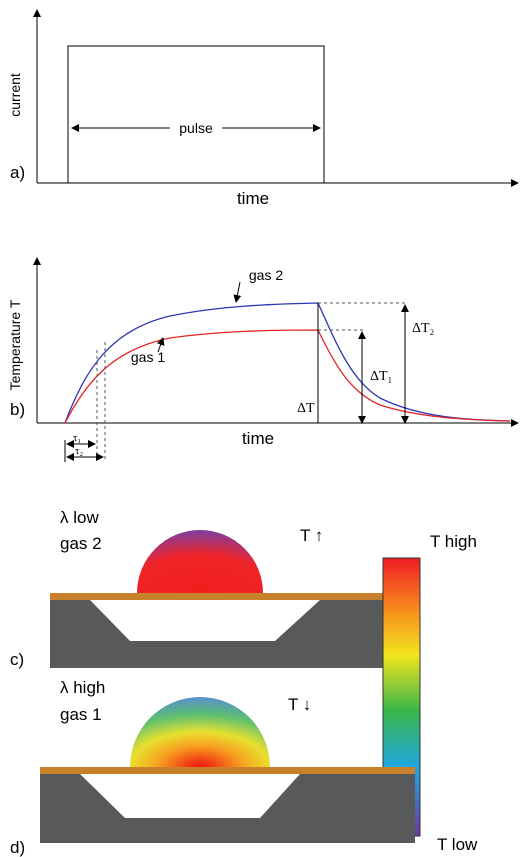 This screenshot has width=521, height=857. What do you see at coordinates (287, 376) in the screenshot?
I see `gas1-curve` at bounding box center [287, 376].